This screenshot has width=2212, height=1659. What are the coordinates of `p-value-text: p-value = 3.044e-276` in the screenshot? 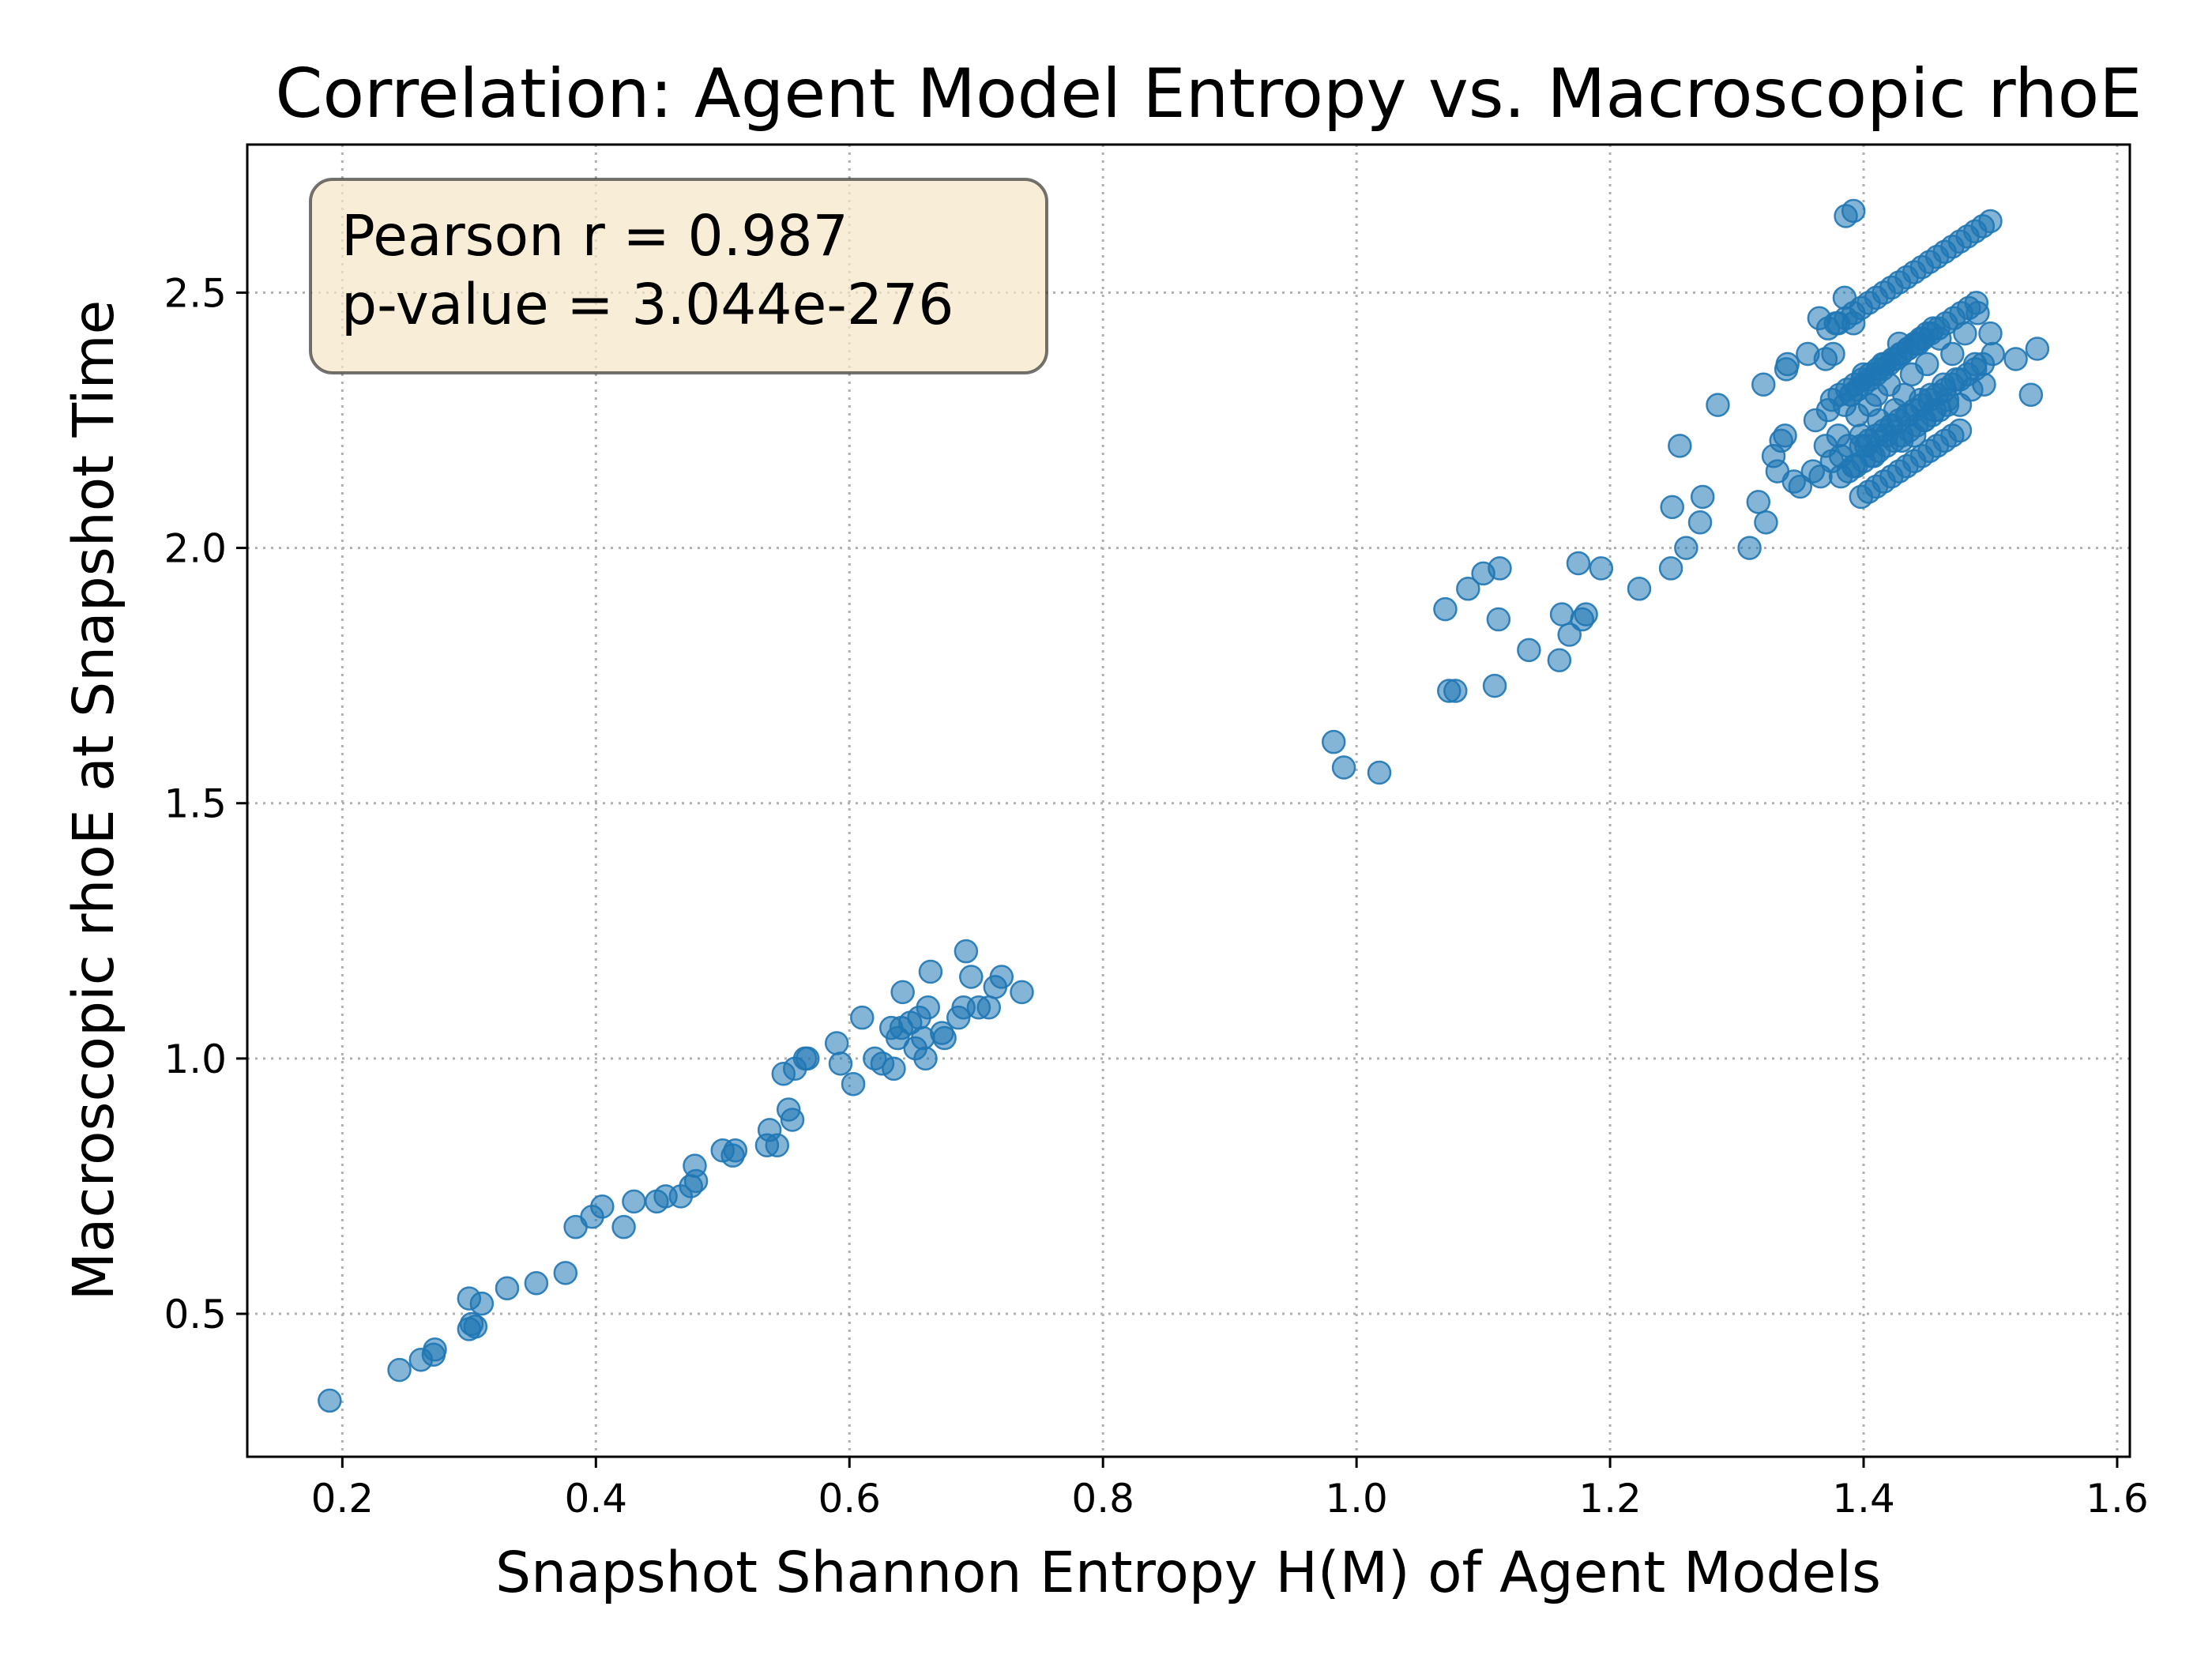 It's located at (647, 305).